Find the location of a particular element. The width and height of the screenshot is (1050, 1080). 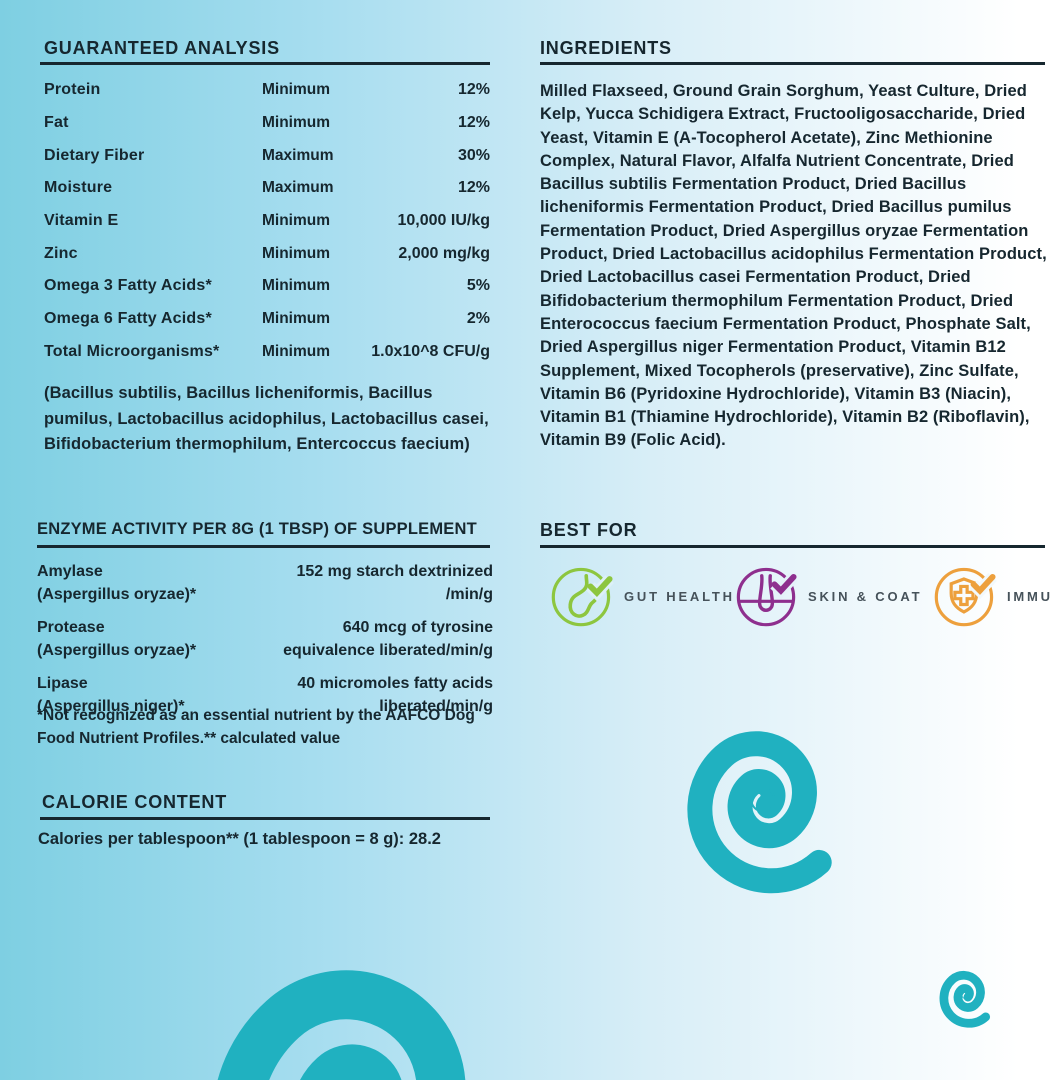

nutrient-value: 5% is located at coordinates (478, 286).